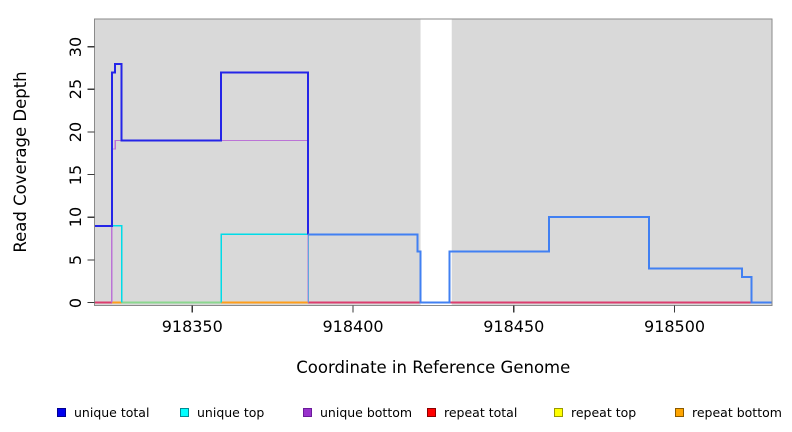 The width and height of the screenshot is (792, 432). Describe the element at coordinates (20, 162) in the screenshot. I see `y-axis-title: Read Coverage Depth` at that location.